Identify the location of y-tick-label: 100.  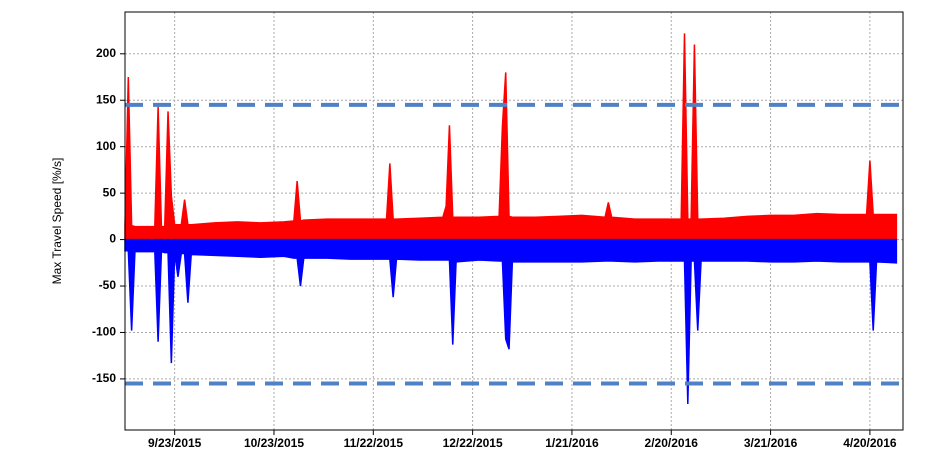
(106, 146).